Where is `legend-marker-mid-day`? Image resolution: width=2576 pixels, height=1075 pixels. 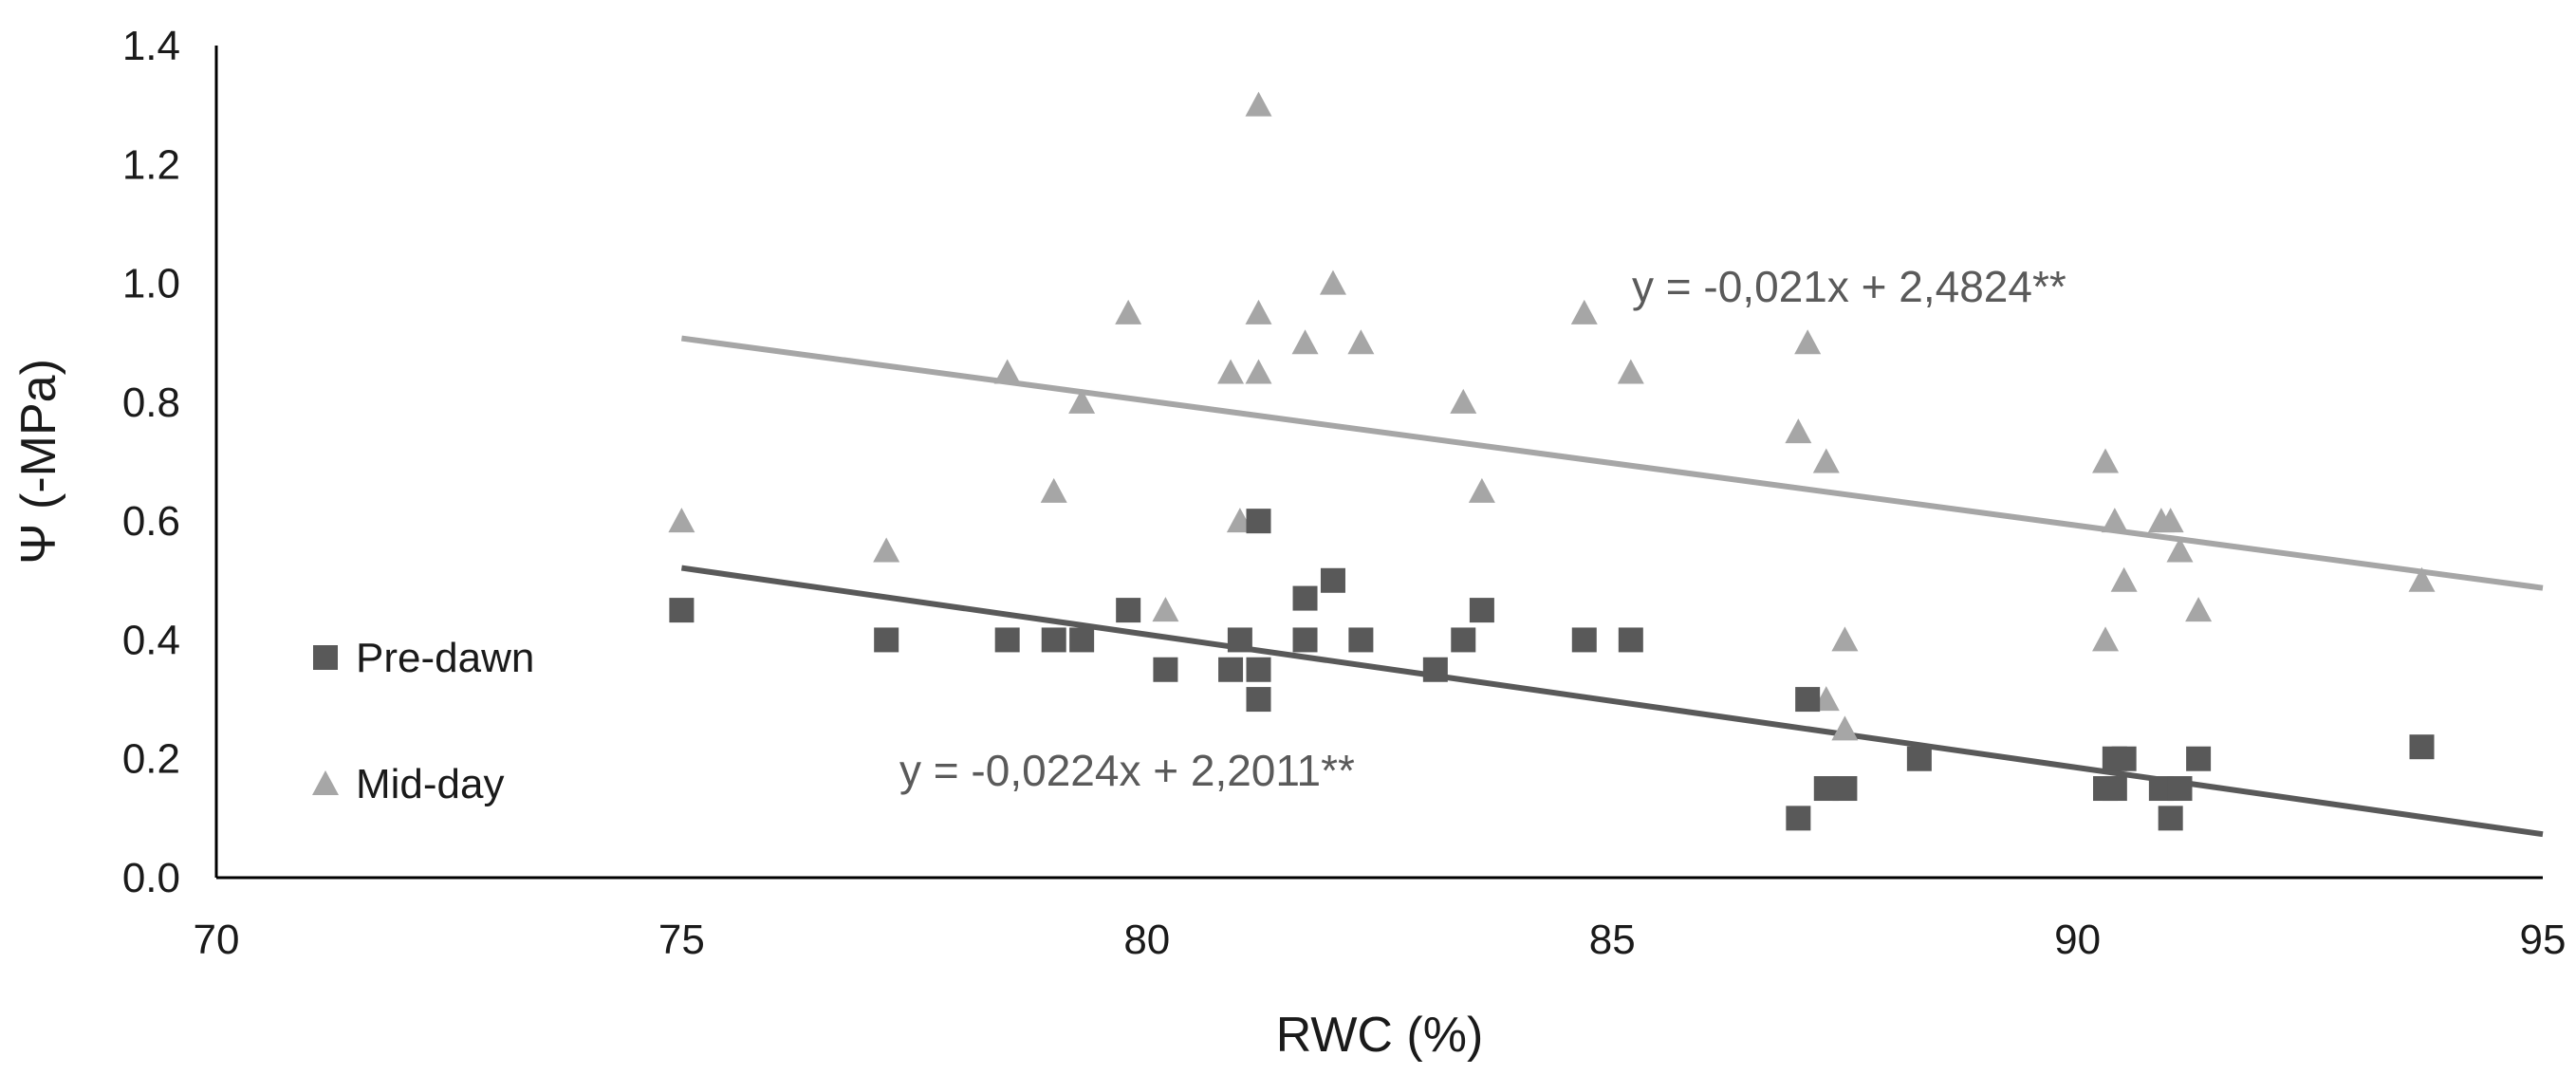
legend-marker-mid-day is located at coordinates (325, 783).